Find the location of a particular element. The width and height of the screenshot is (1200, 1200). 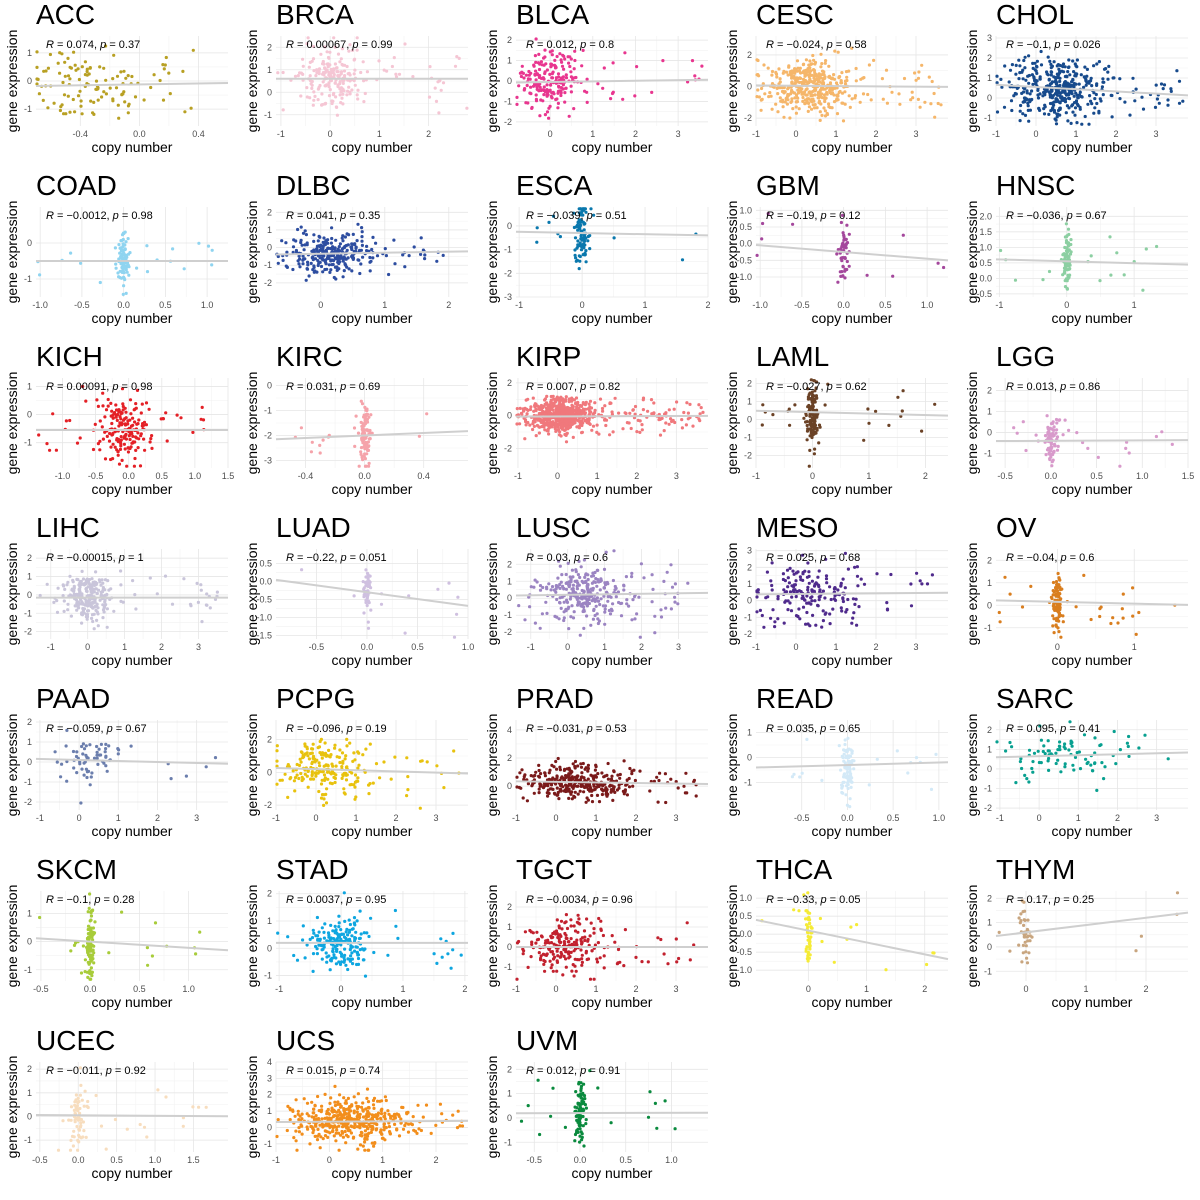

gridlines is located at coordinates (612, 252).